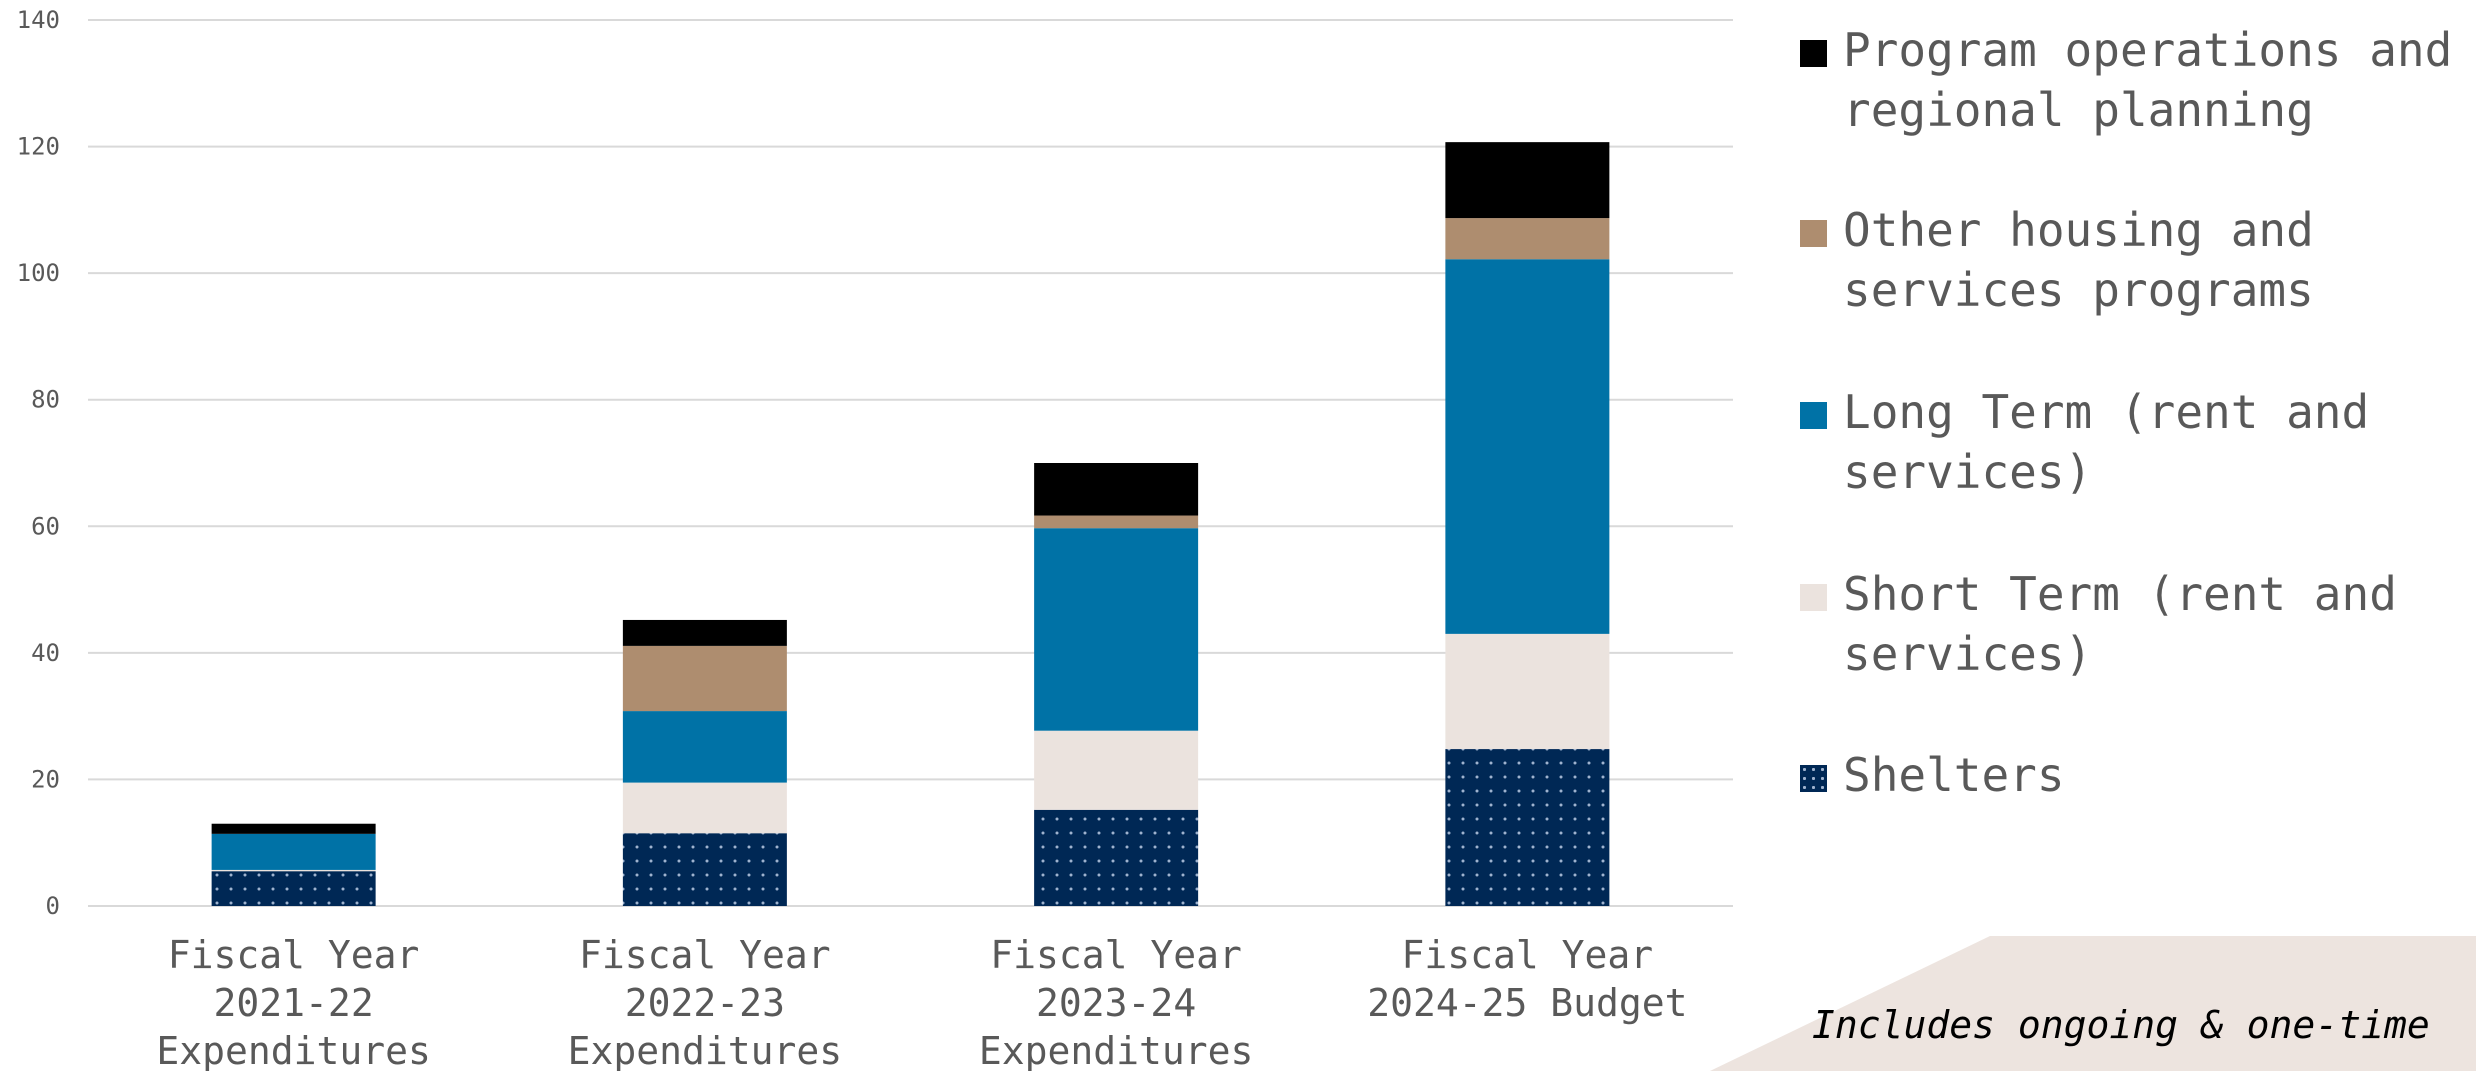  What do you see at coordinates (2092, 260) in the screenshot?
I see `legend-label-other-housing: Other housing and services programs` at bounding box center [2092, 260].